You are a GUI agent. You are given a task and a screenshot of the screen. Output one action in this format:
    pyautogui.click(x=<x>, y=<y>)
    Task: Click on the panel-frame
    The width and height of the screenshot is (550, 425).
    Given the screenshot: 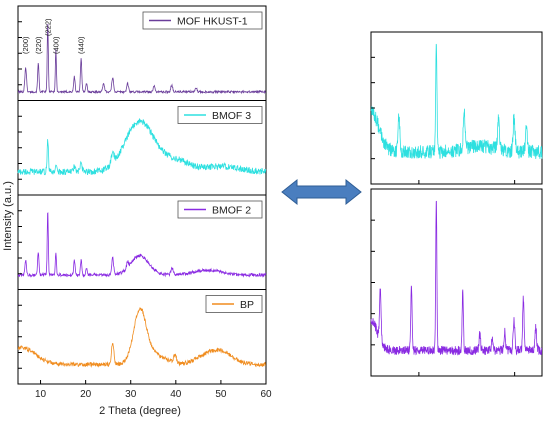 What is the action you would take?
    pyautogui.click(x=456, y=108)
    